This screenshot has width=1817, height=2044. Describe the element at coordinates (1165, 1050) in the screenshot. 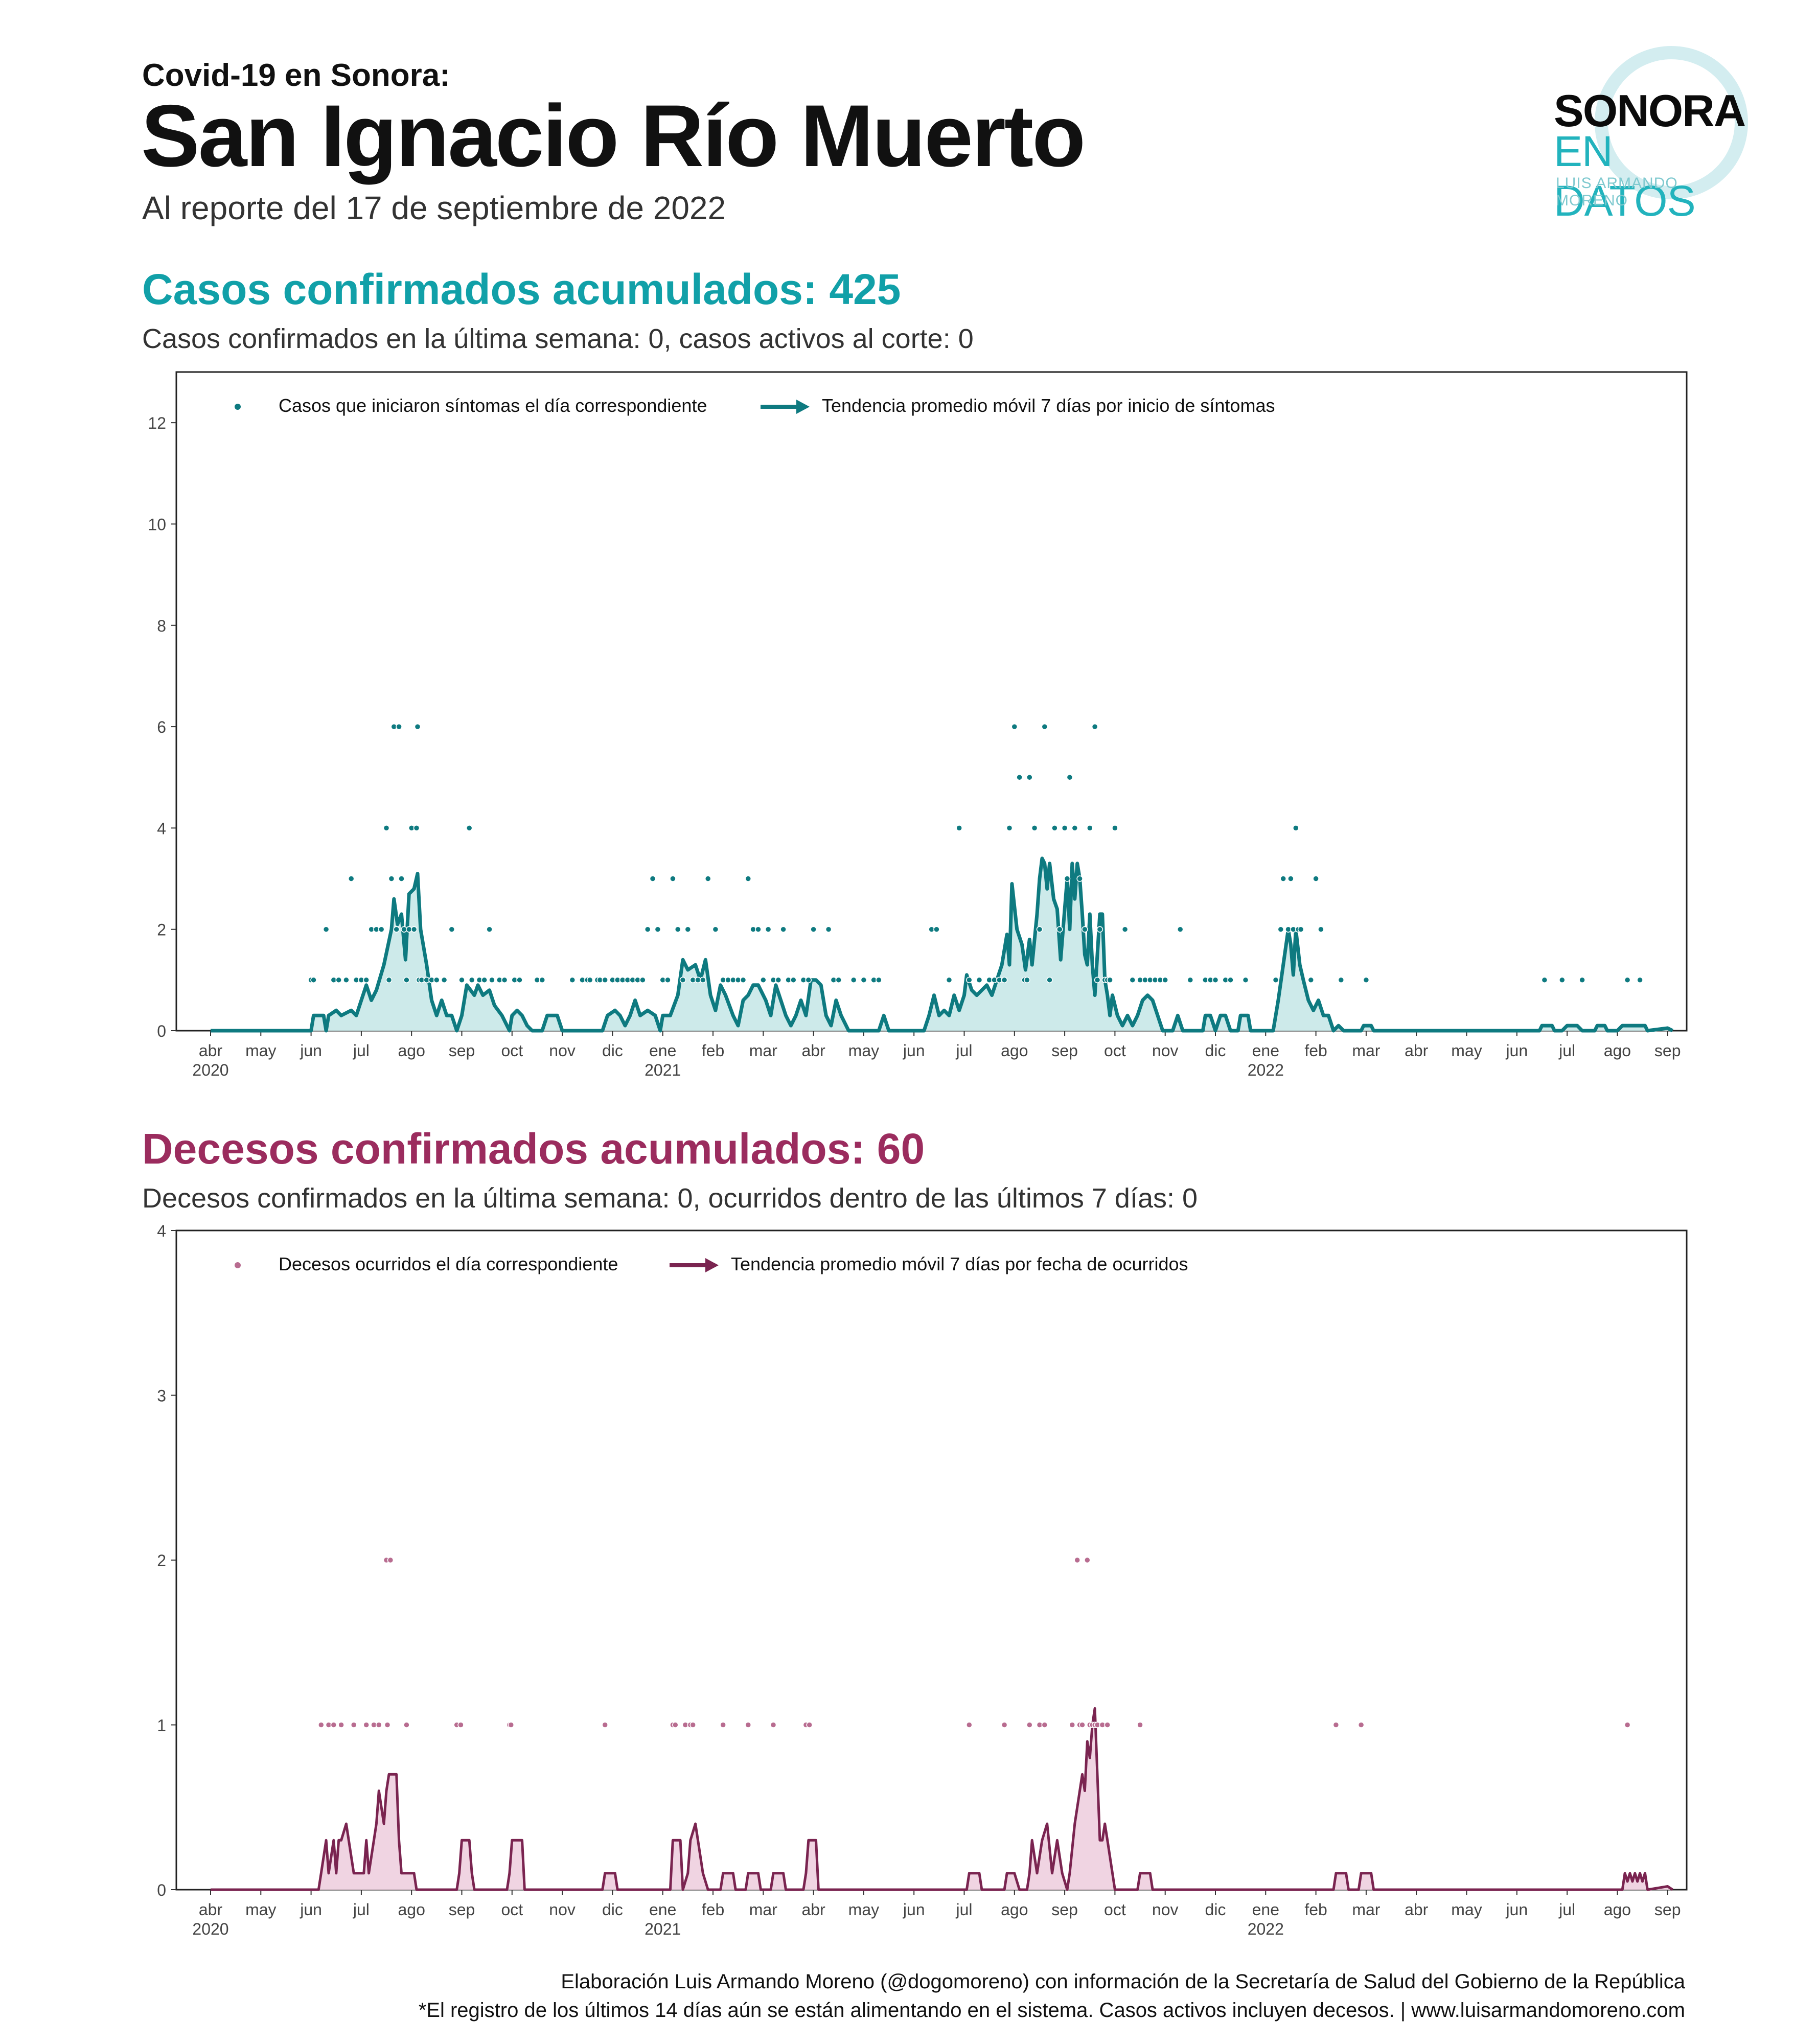

I see `cases-x-tick-label: nov` at that location.